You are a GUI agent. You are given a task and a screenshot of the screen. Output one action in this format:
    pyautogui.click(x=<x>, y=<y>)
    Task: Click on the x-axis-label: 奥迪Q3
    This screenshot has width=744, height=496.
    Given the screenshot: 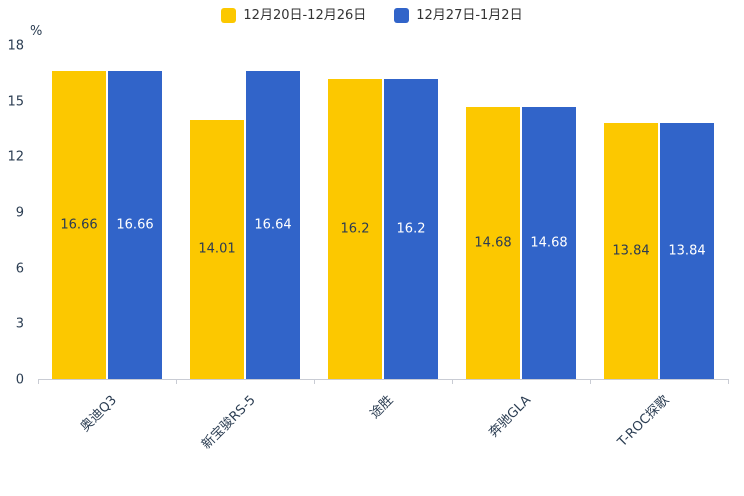 What is the action you would take?
    pyautogui.click(x=99, y=413)
    